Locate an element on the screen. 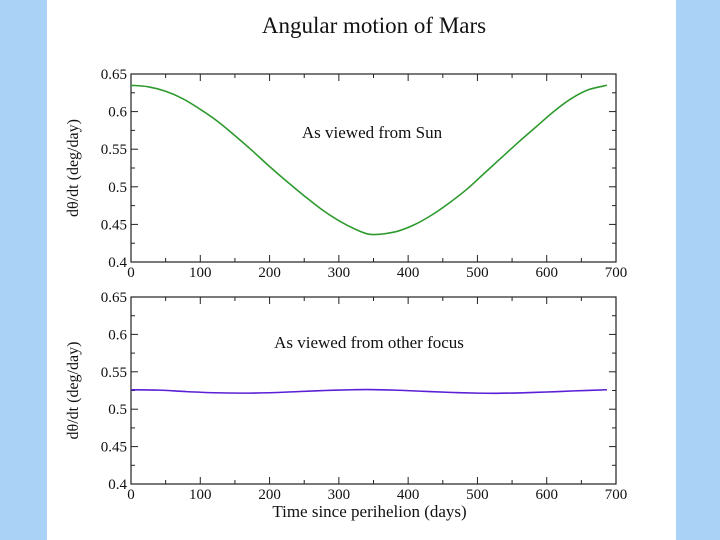 The height and width of the screenshot is (540, 720). plot-annotation: As viewed from Sun is located at coordinates (372, 132).